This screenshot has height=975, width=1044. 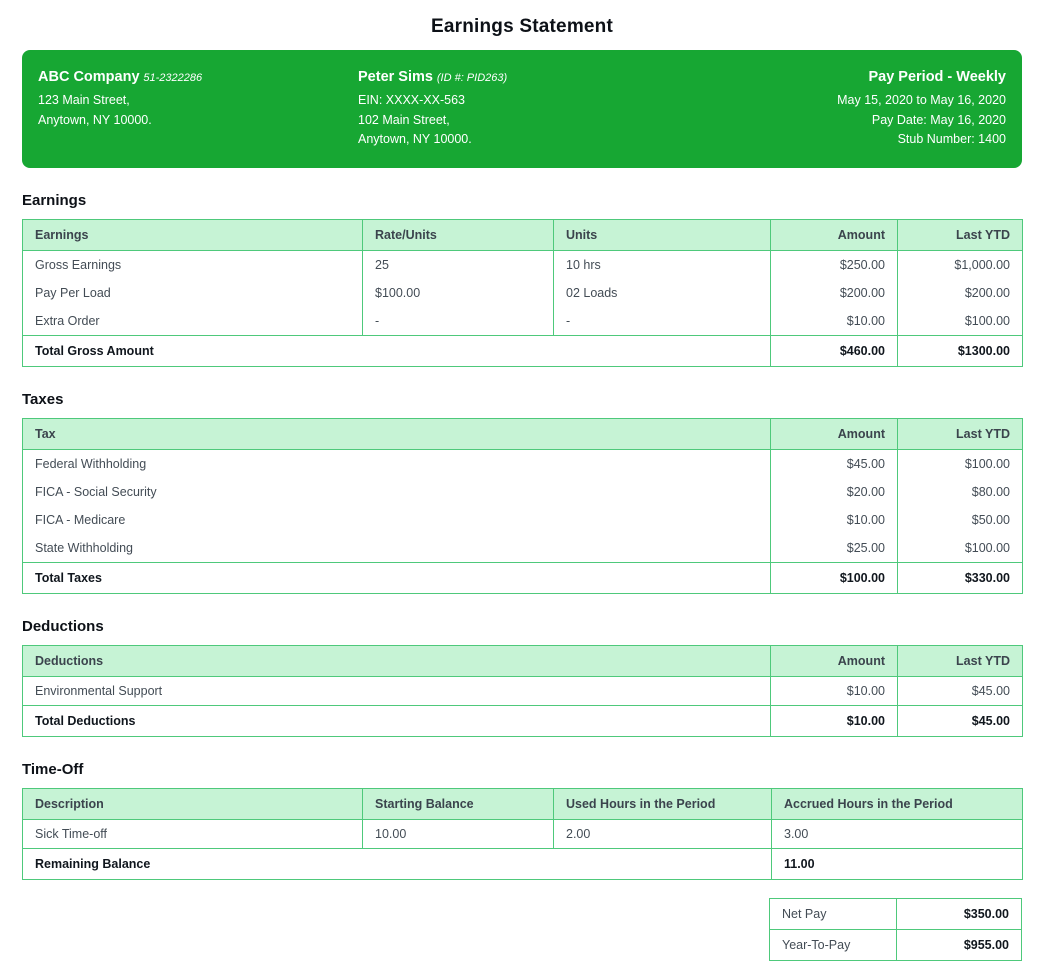 I want to click on earnings-total-ytd: $1300.00, so click(x=960, y=350).